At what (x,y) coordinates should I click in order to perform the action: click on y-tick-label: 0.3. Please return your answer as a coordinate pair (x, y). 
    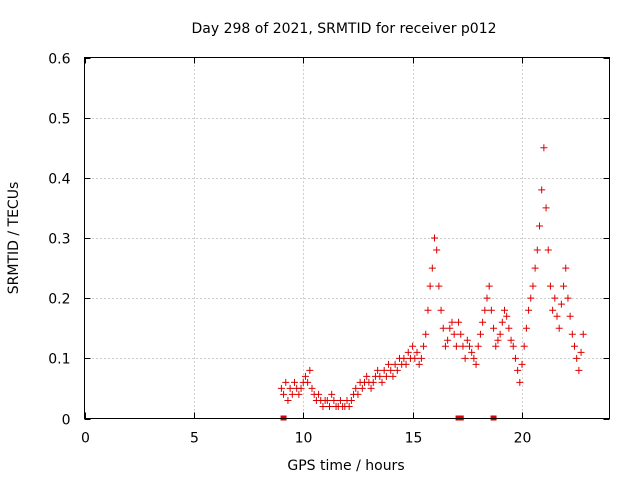
    Looking at the image, I should click on (59, 240).